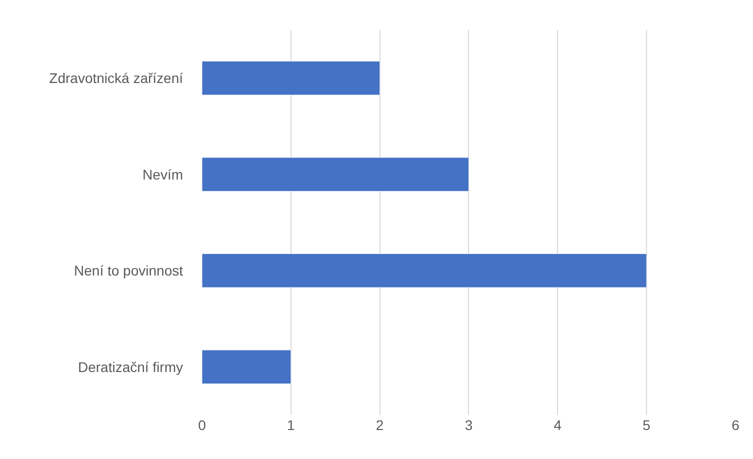 Image resolution: width=753 pixels, height=459 pixels. Describe the element at coordinates (116, 78) in the screenshot. I see `y-tick-label: Zdravotnická zařízení` at that location.